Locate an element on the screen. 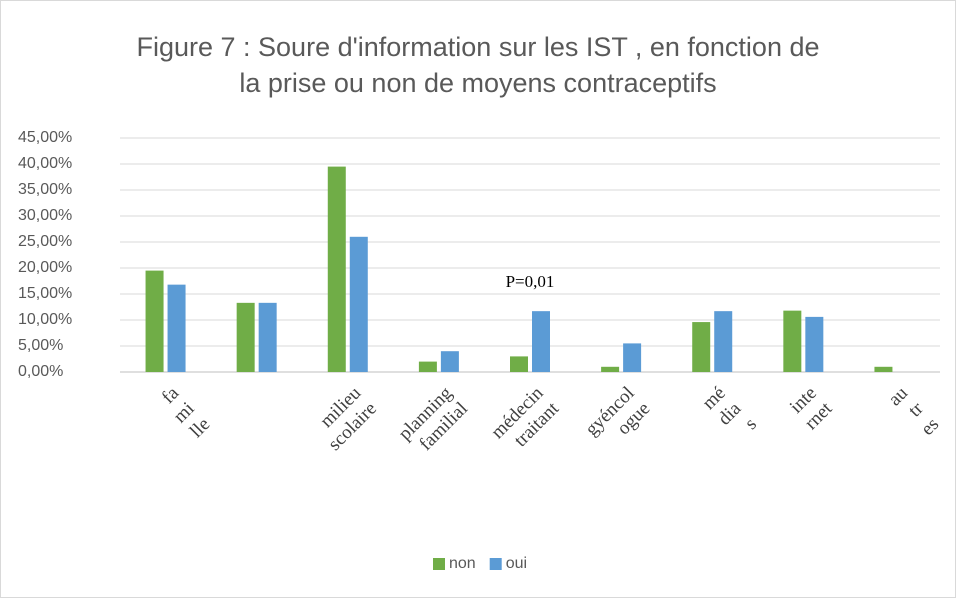  y-tick-label: 35,00% is located at coordinates (45, 189).